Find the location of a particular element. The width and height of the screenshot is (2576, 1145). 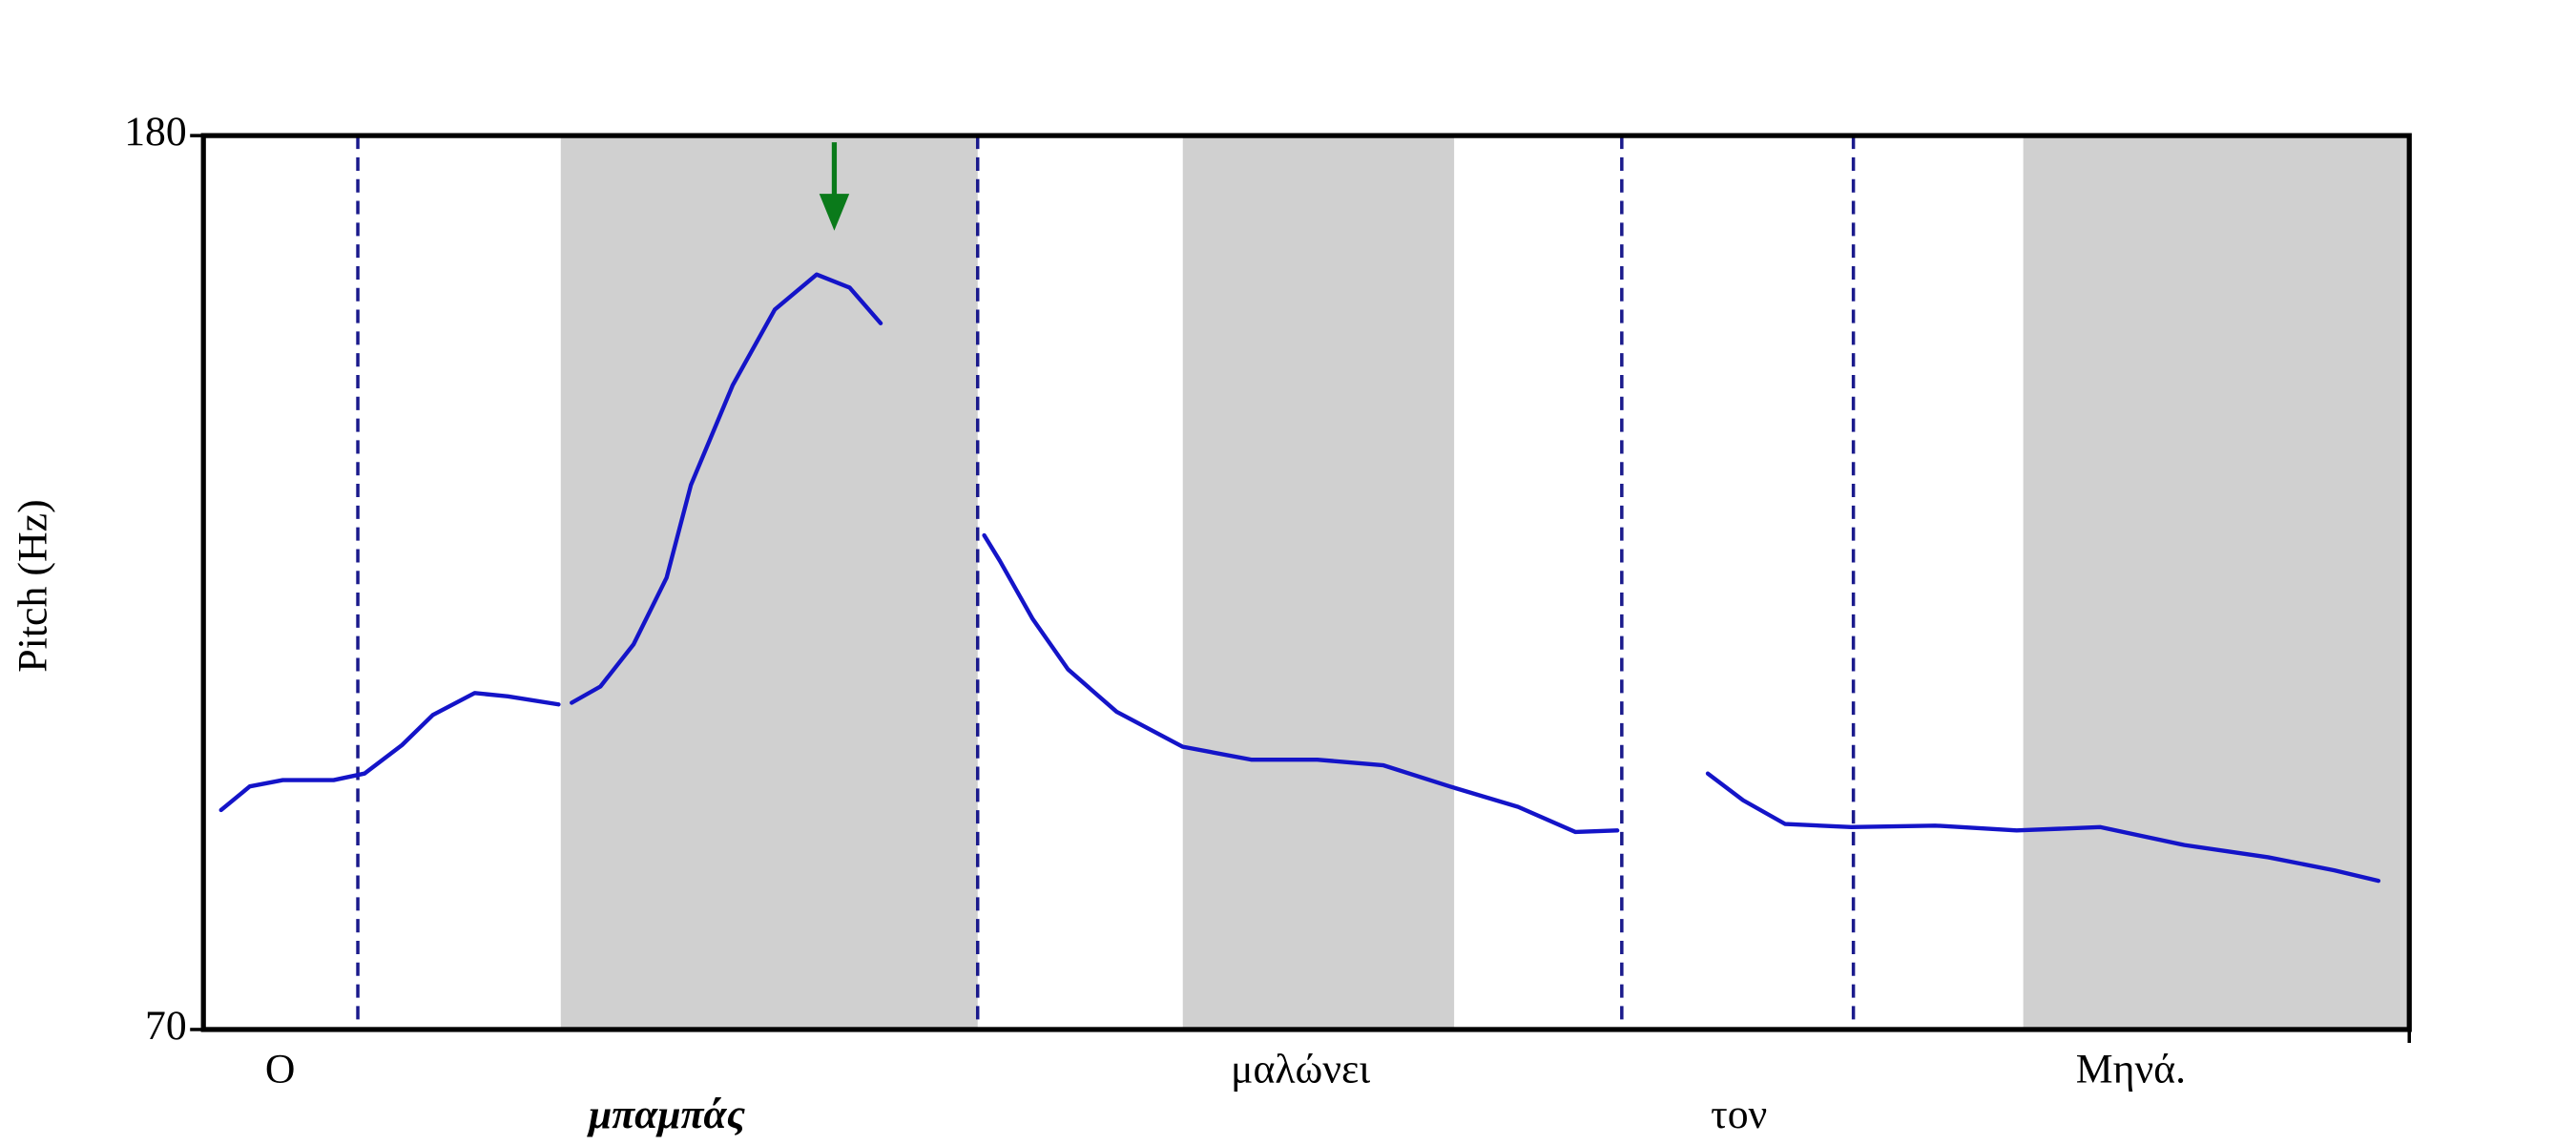

word-label: μπαμπάς is located at coordinates (666, 1114).